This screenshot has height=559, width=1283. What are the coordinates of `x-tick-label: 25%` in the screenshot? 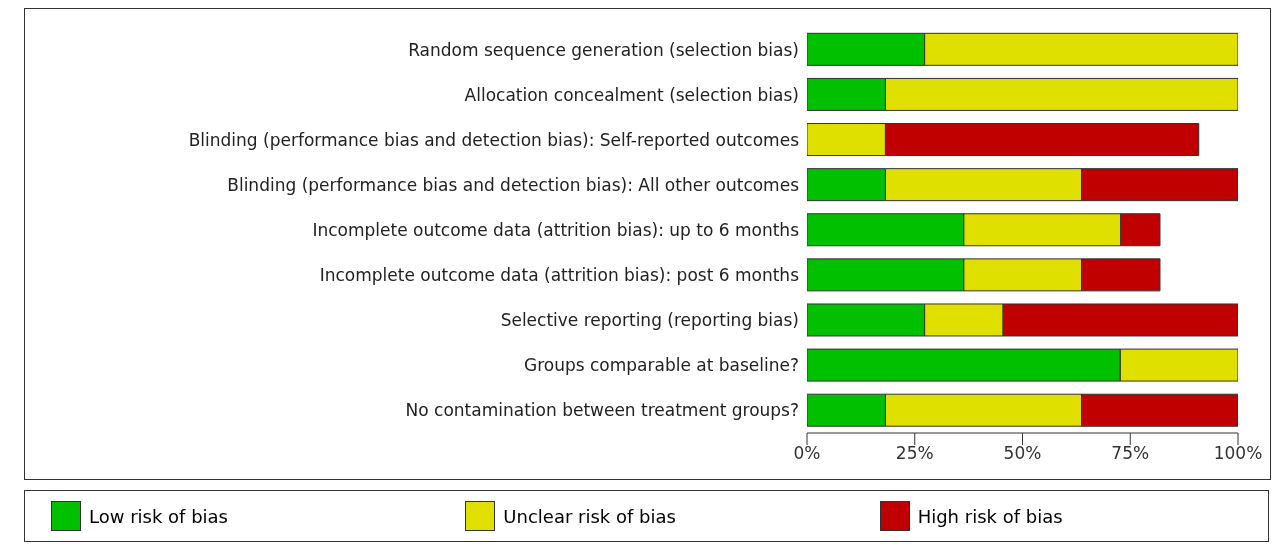 It's located at (914, 453).